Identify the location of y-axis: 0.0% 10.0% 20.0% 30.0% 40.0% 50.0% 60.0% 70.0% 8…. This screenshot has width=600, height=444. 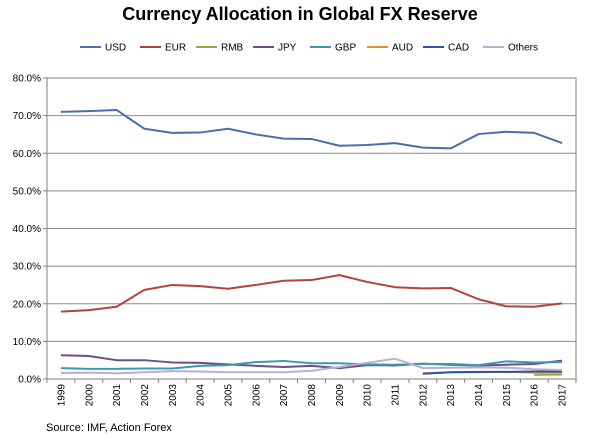
(30, 230).